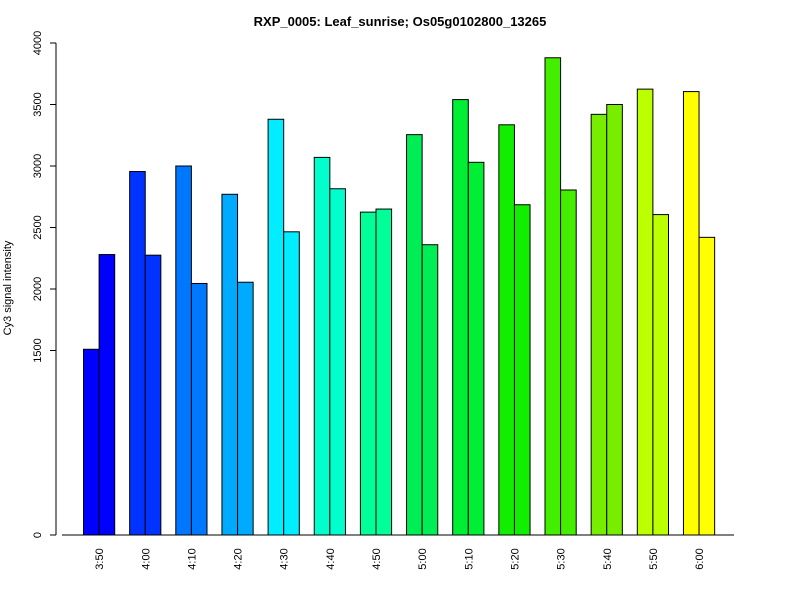  Describe the element at coordinates (38, 227) in the screenshot. I see `y-tick-label: 2500` at that location.